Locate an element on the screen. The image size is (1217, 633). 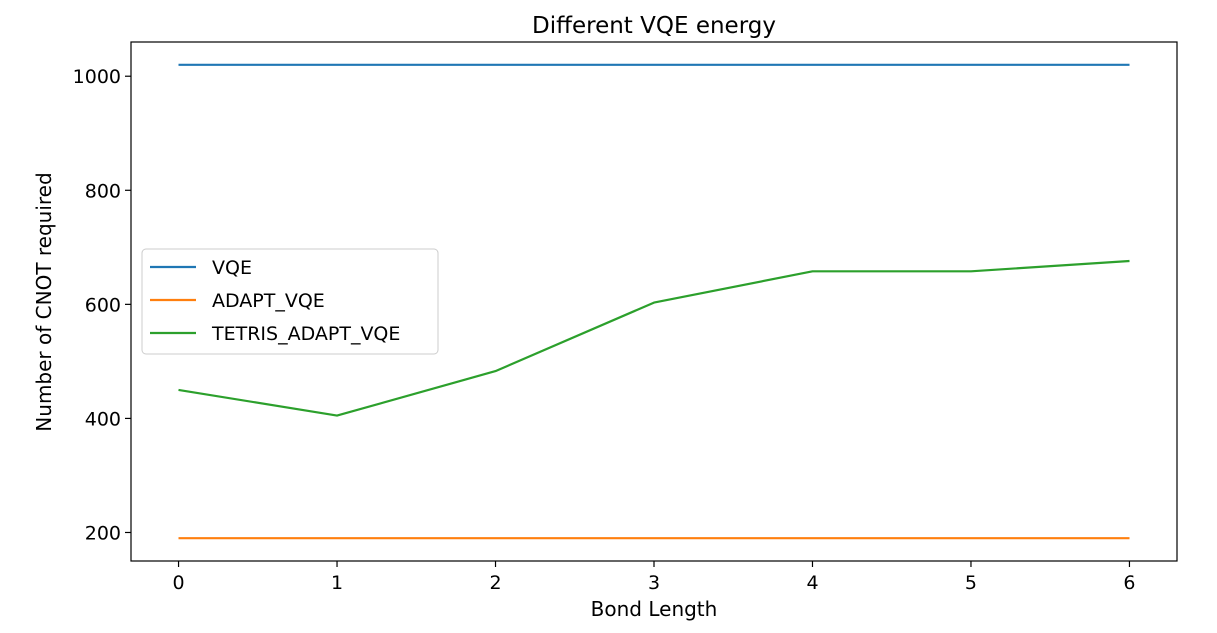
legend: VQE ADAPT_VQE TETRIS_ADAPT_VQE is located at coordinates (290, 301).